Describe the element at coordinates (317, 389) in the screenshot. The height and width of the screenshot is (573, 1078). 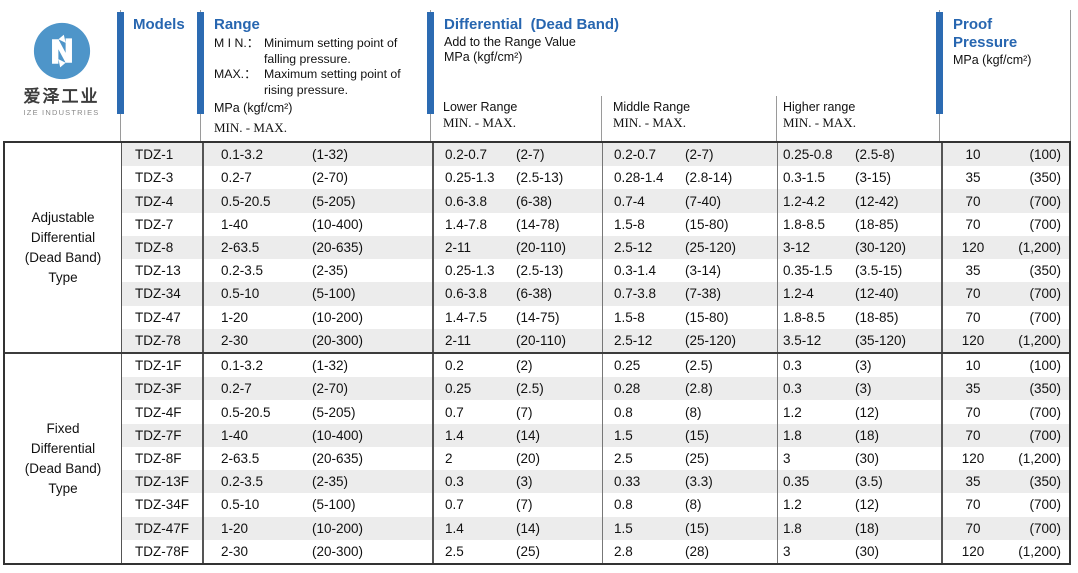
I see `range-cell: 0.2-7 (2-70)` at that location.